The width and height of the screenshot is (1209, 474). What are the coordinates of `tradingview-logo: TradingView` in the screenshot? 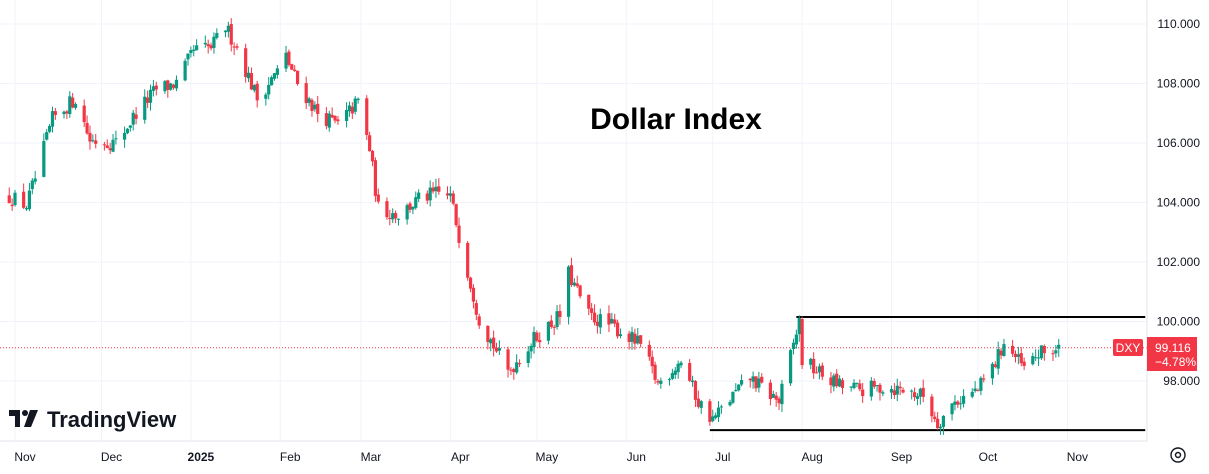 It's located at (93, 419).